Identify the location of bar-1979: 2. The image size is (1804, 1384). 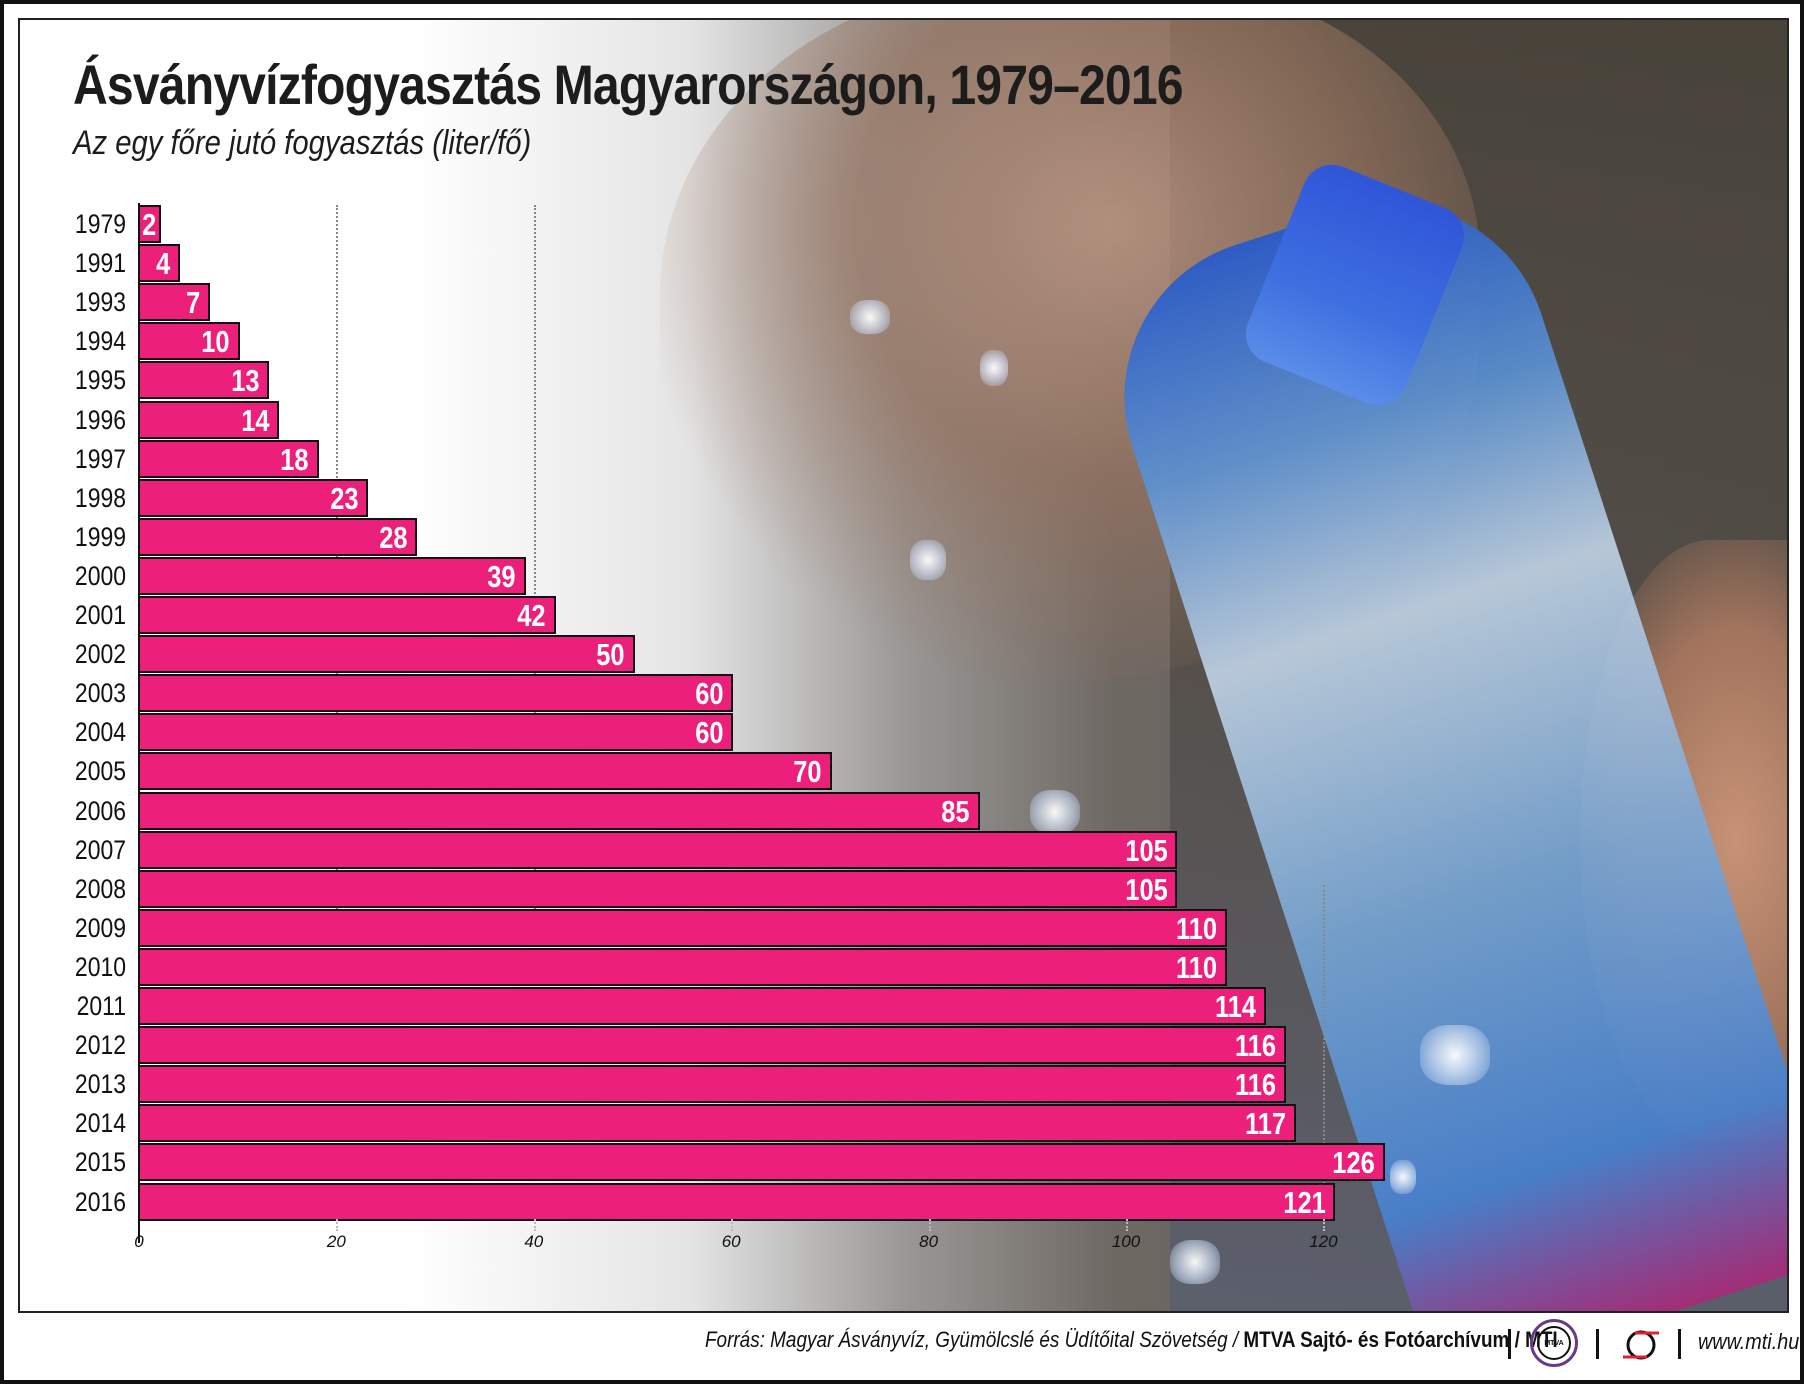
(150, 224).